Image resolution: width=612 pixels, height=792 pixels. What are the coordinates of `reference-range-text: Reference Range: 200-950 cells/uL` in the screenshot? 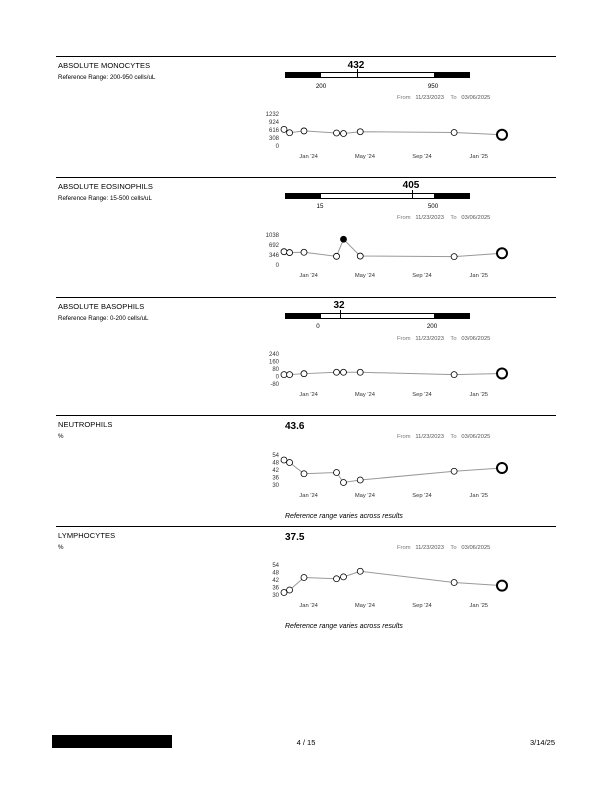 It's located at (107, 77).